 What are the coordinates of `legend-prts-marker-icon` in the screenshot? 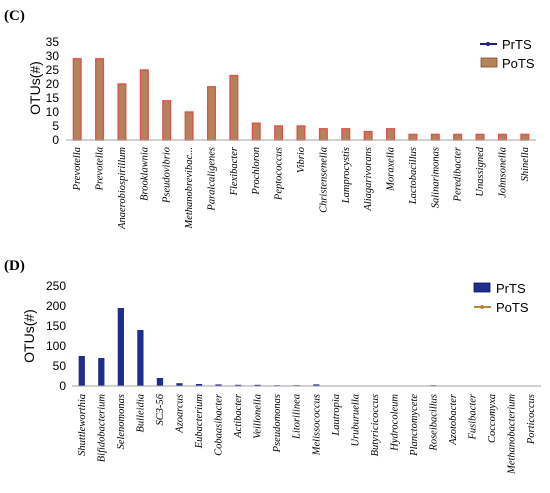 It's located at (488, 44).